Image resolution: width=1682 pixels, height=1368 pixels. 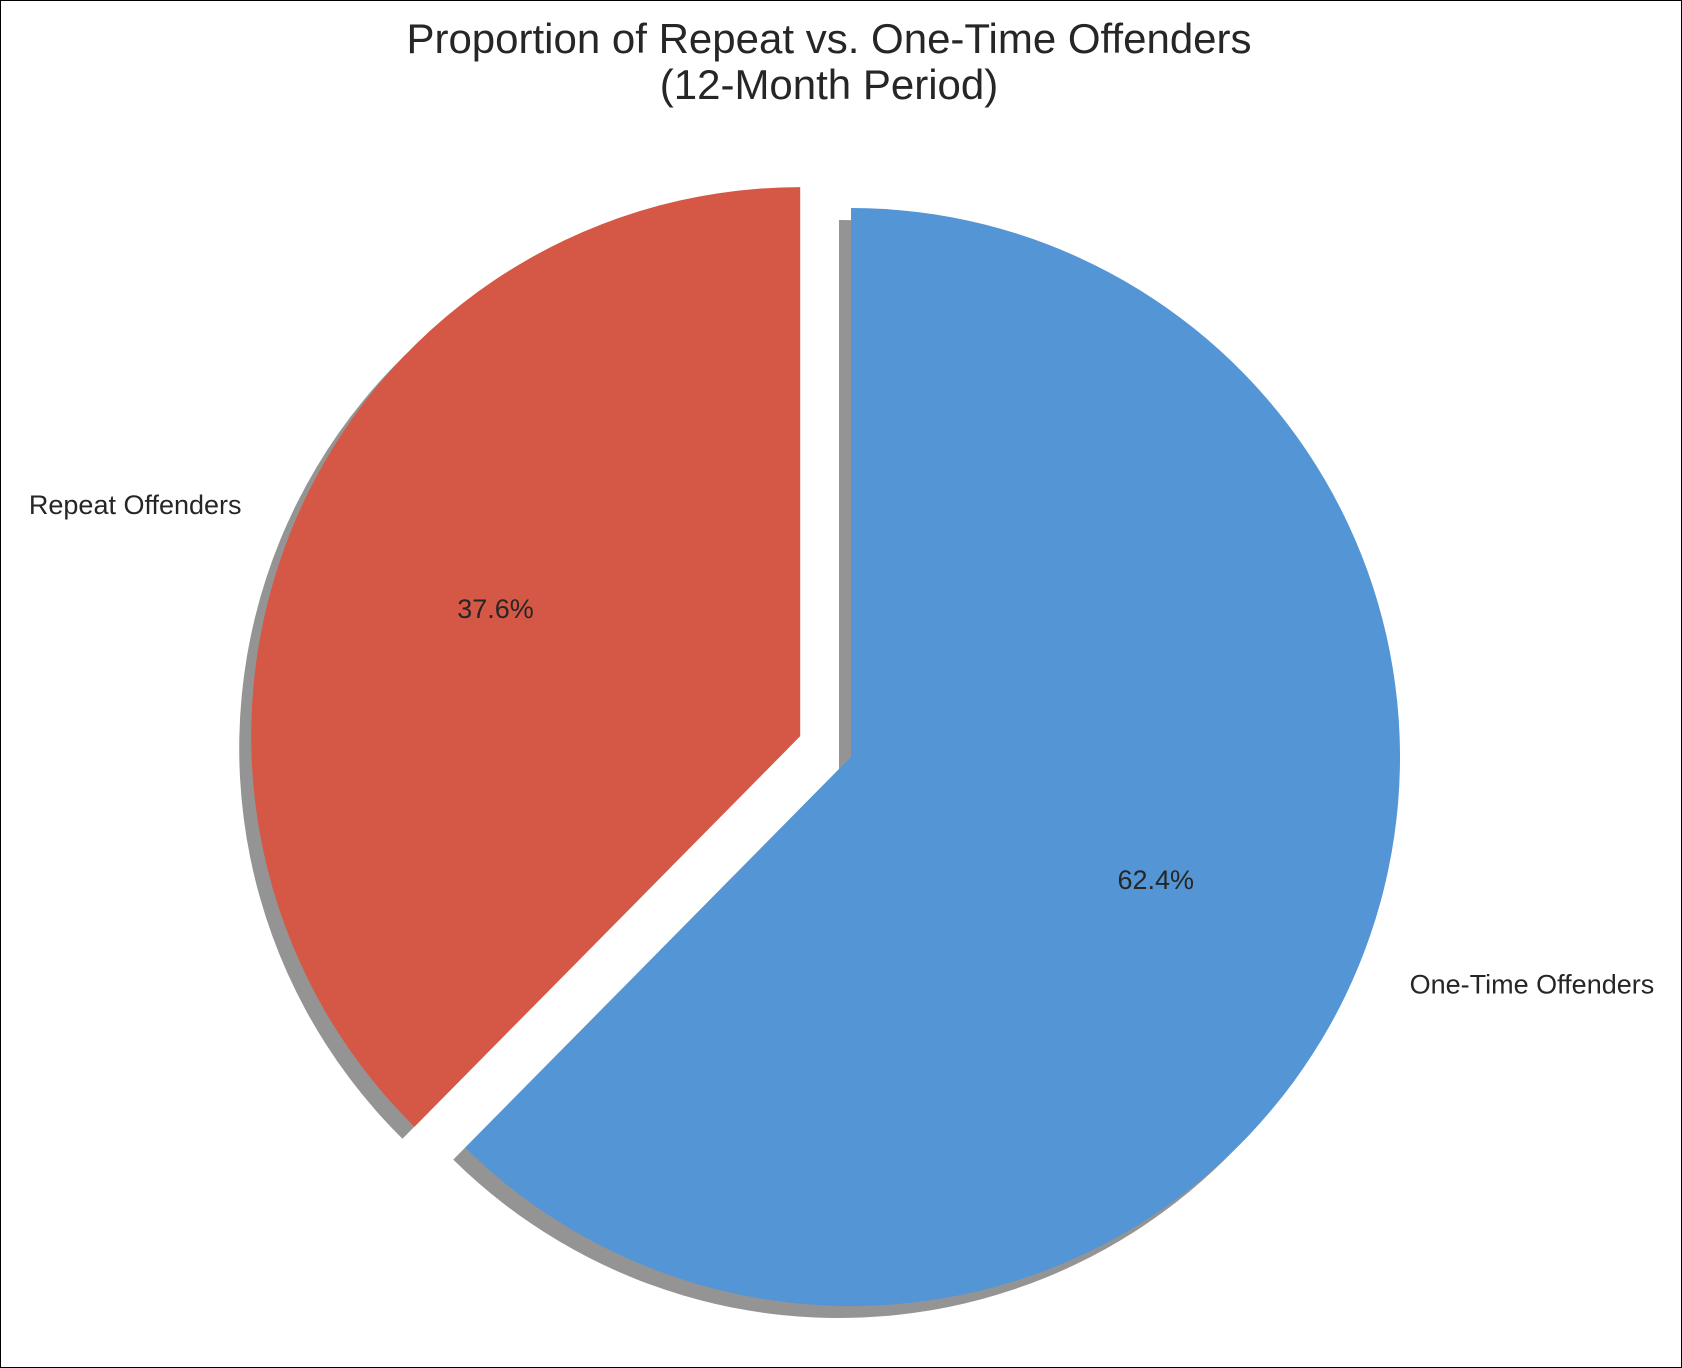 I want to click on chart-subtitle: (12-Month Period), so click(x=829, y=84).